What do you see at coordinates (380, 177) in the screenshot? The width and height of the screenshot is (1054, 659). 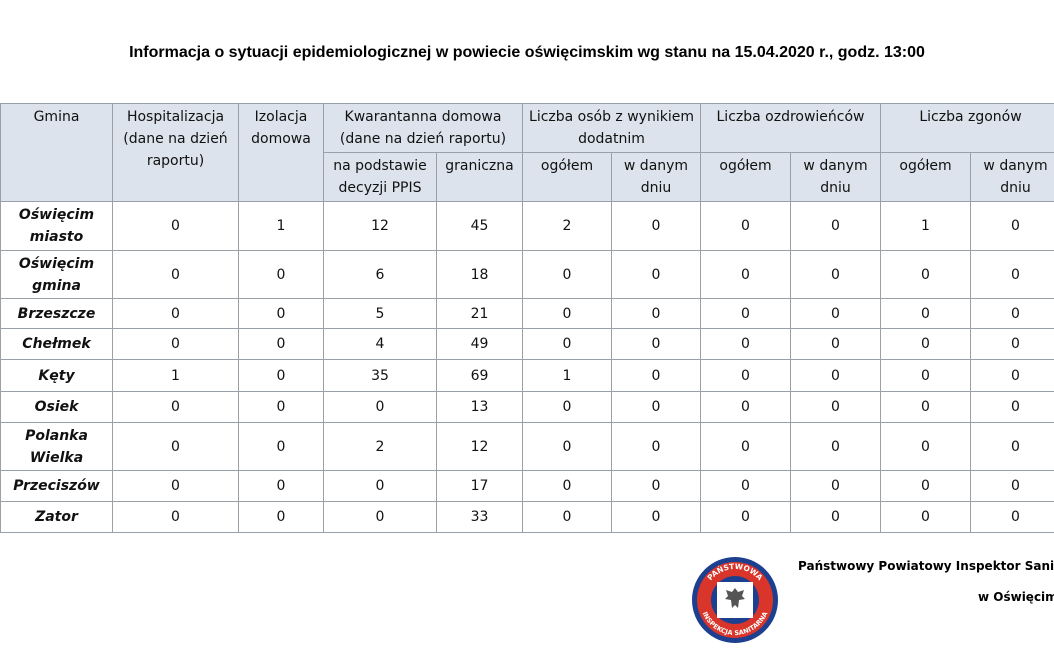 I see `subcolumn-header: na podstawie decyzji PPIS` at bounding box center [380, 177].